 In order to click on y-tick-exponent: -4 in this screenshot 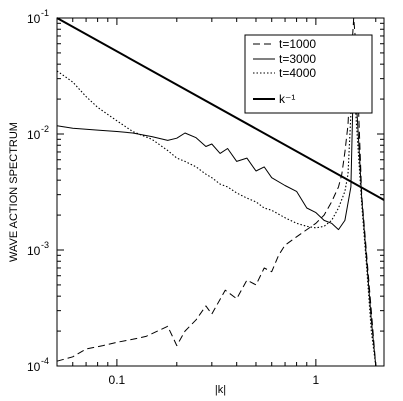, I will do `click(45, 361)`.